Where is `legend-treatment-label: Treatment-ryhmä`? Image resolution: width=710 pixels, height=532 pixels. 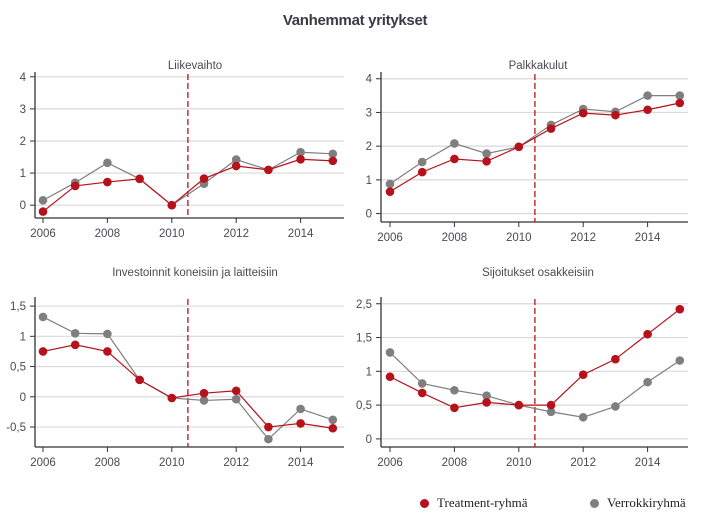 legend-treatment-label: Treatment-ryhmä is located at coordinates (482, 502).